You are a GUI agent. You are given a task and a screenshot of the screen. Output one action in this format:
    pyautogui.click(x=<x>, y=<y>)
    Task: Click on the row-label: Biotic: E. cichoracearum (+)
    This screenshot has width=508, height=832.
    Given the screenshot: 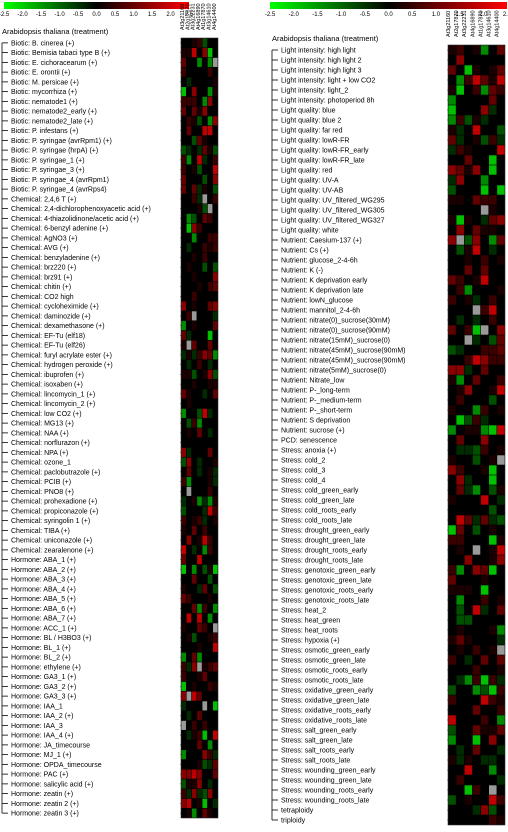 What is the action you would take?
    pyautogui.click(x=54, y=63)
    